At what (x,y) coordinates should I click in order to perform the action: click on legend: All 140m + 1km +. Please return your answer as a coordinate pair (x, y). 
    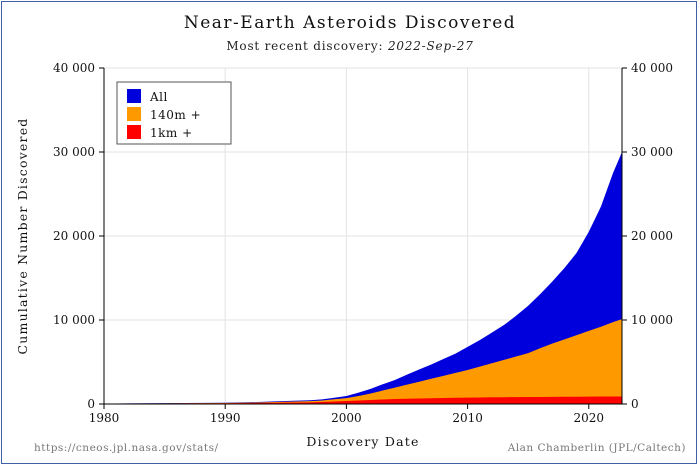
    Looking at the image, I should click on (174, 113).